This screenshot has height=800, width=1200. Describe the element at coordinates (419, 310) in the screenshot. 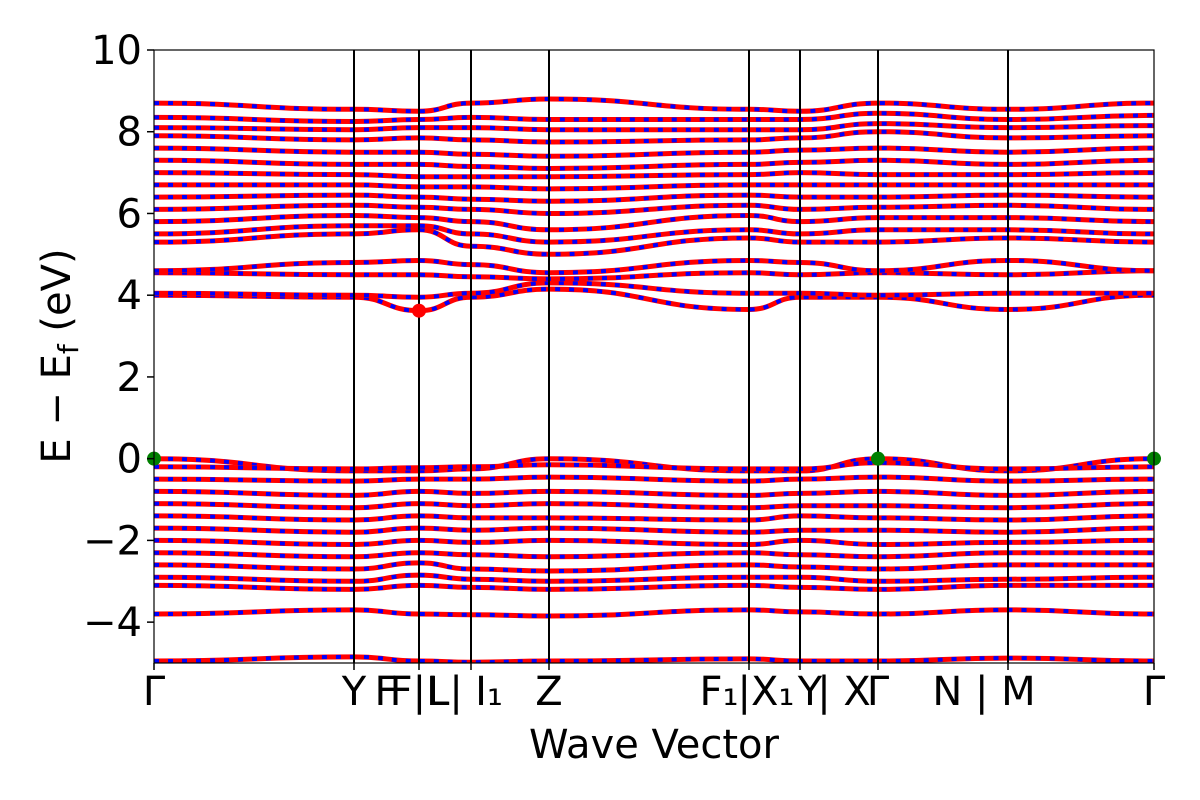

I see `cbm-marker` at that location.